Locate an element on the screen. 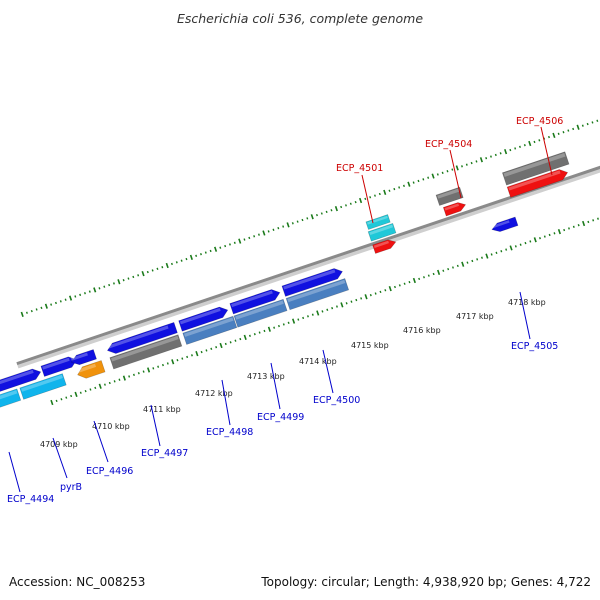 Image resolution: width=600 pixels, height=600 pixels. gene-ecp-4500-top is located at coordinates (312, 281).